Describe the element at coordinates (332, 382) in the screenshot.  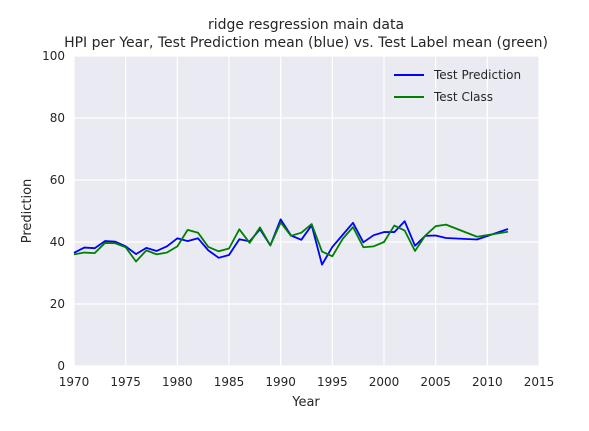
I see `x-tick-label: 1995` at that location.